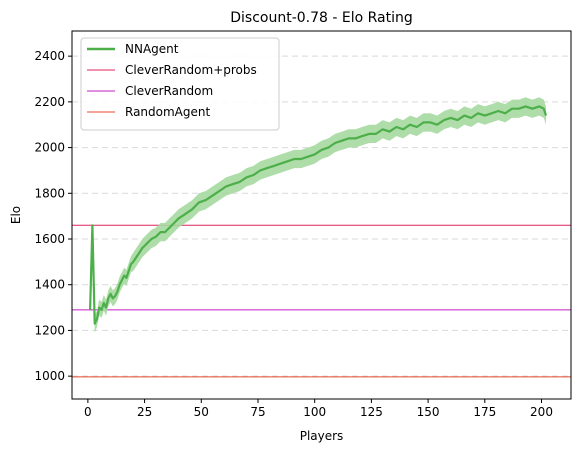 The image size is (580, 453). Describe the element at coordinates (428, 412) in the screenshot. I see `x-tick-label: 150` at that location.